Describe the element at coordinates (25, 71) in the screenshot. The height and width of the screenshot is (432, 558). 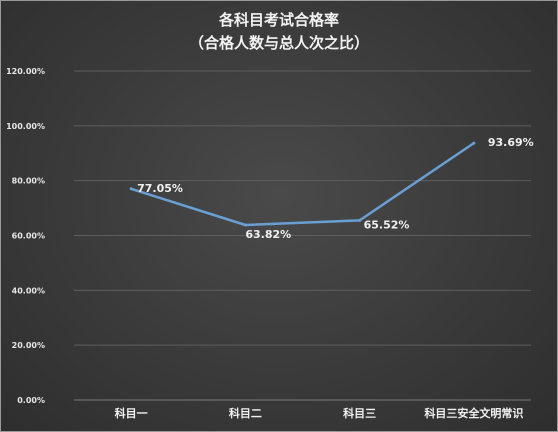
I see `y-tick-label: 120.00%` at that location.